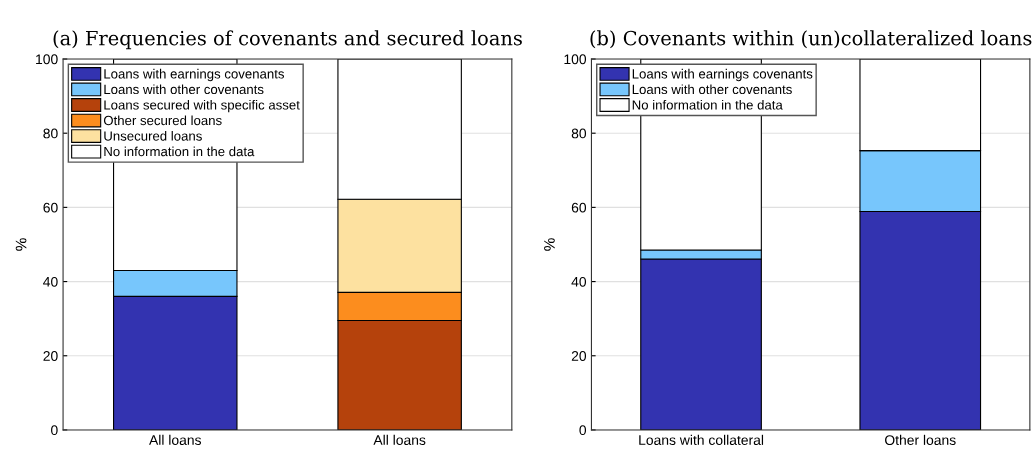  I want to click on x-tick-label: Other loans, so click(920, 439).